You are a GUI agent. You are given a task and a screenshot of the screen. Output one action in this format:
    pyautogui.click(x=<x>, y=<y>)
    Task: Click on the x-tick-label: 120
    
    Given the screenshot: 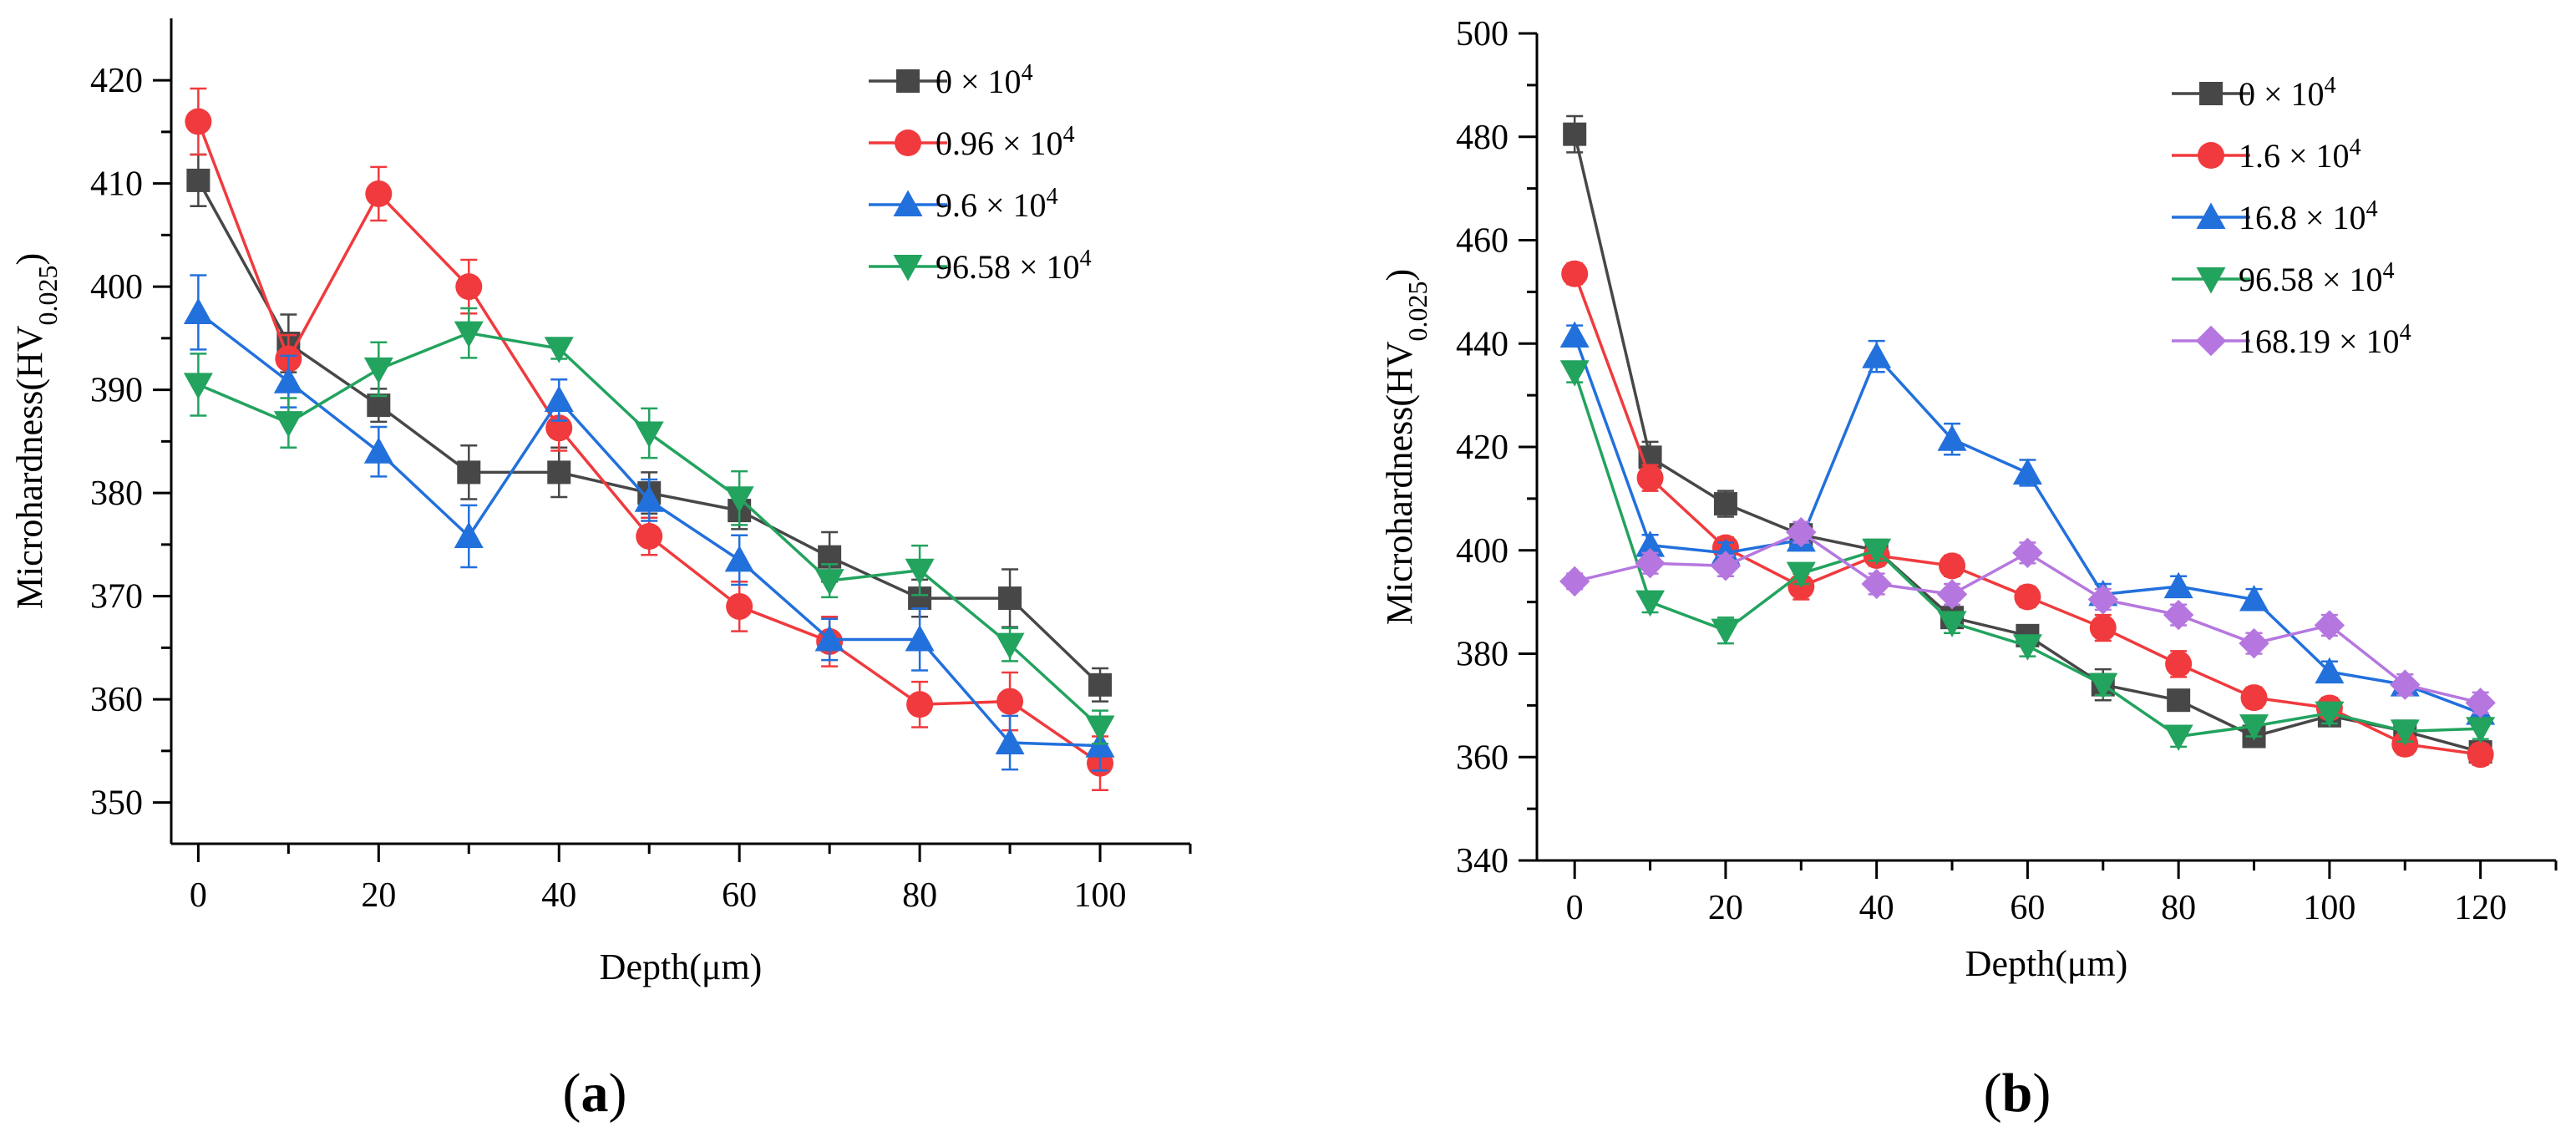 What is the action you would take?
    pyautogui.click(x=2480, y=908)
    